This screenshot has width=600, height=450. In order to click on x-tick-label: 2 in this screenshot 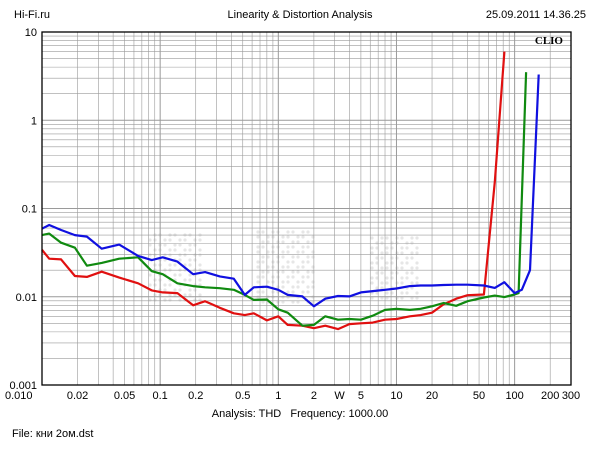, I will do `click(314, 396)`.